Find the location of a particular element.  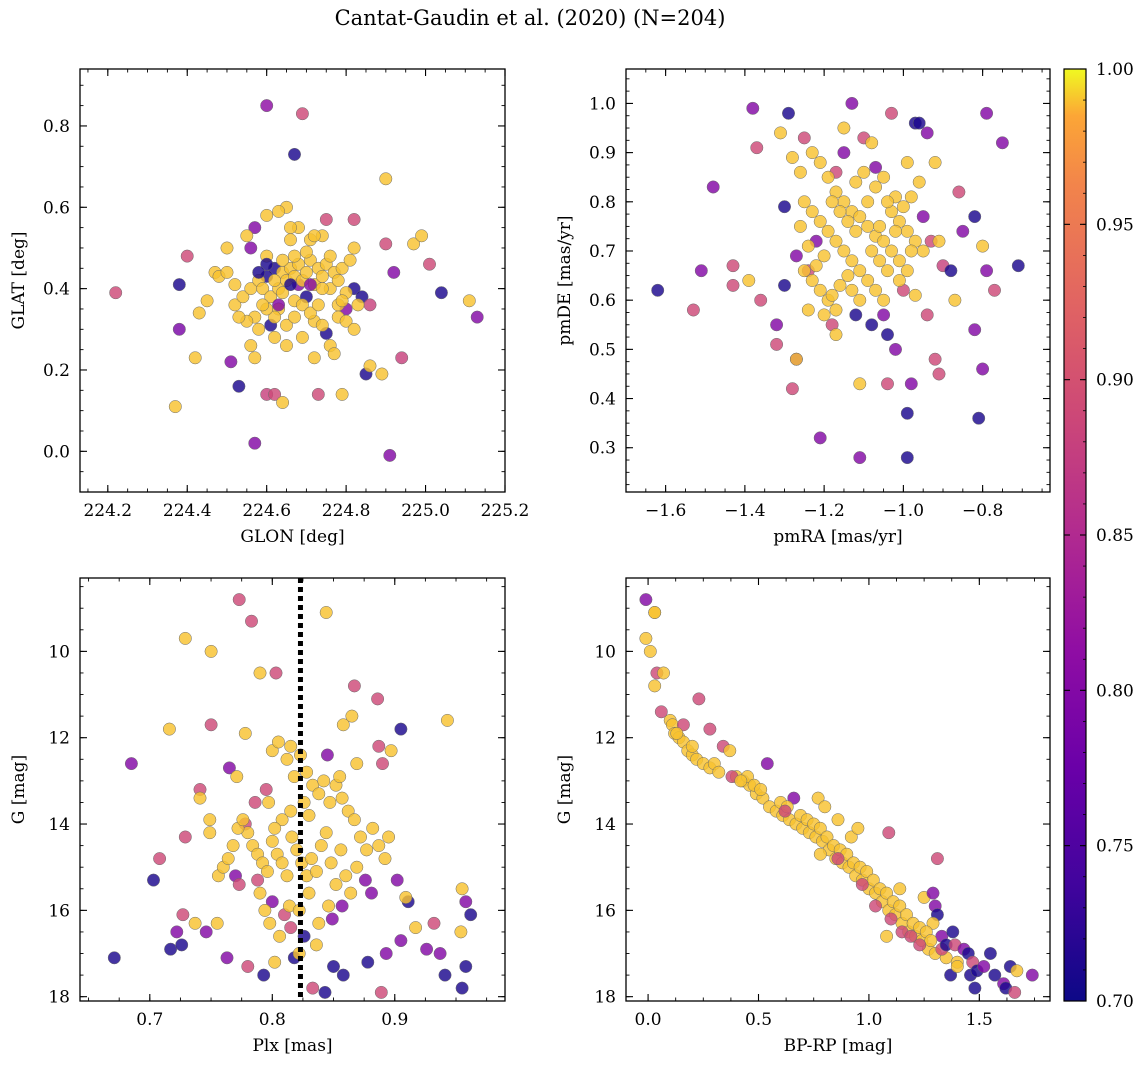

y-axis-label: GLAT [deg] is located at coordinates (19, 280).